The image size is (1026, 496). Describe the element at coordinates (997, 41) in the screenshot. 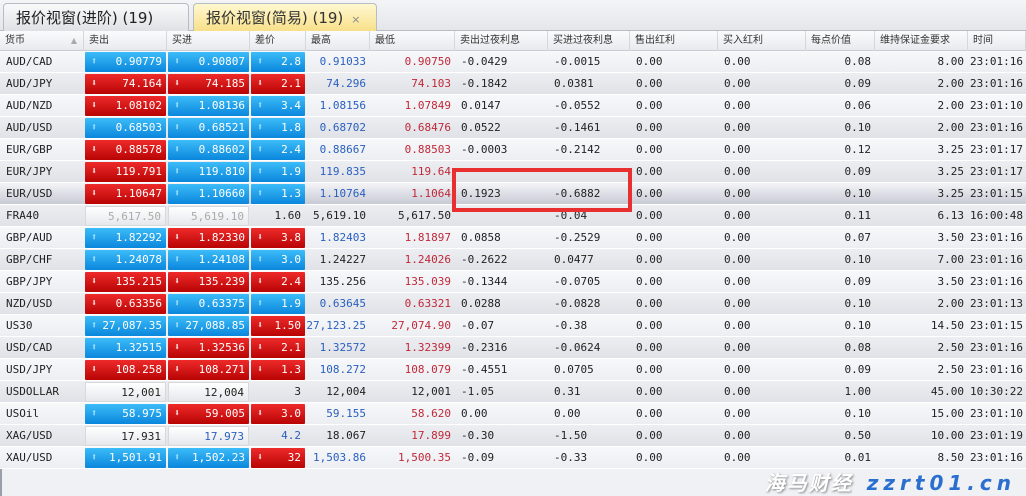

I see `column-header-time: 时间` at that location.